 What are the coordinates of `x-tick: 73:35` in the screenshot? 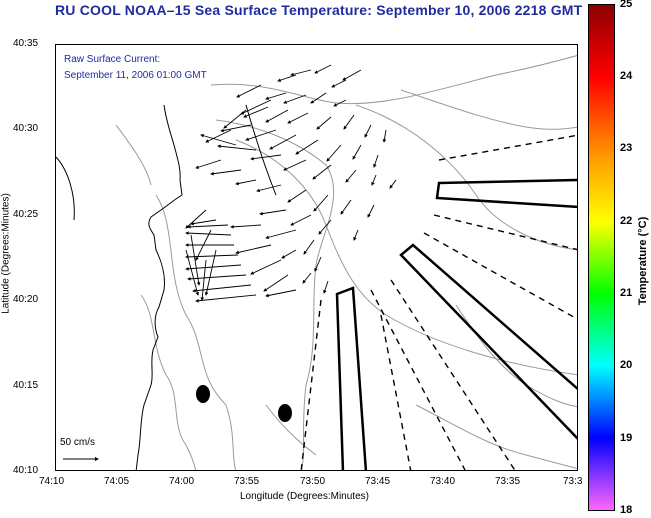 It's located at (508, 481).